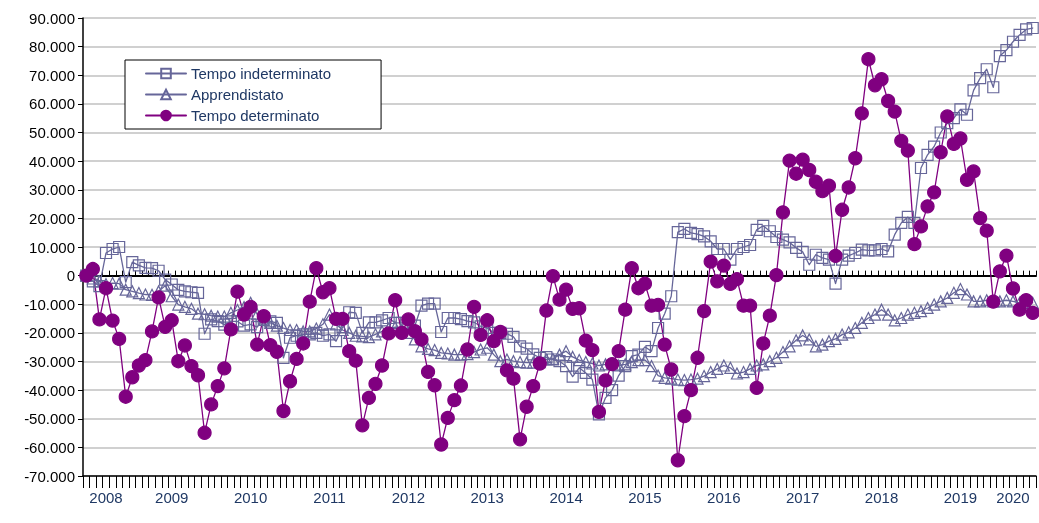 The image size is (1039, 523). What do you see at coordinates (408, 497) in the screenshot?
I see `x-tick-label: 2012` at bounding box center [408, 497].